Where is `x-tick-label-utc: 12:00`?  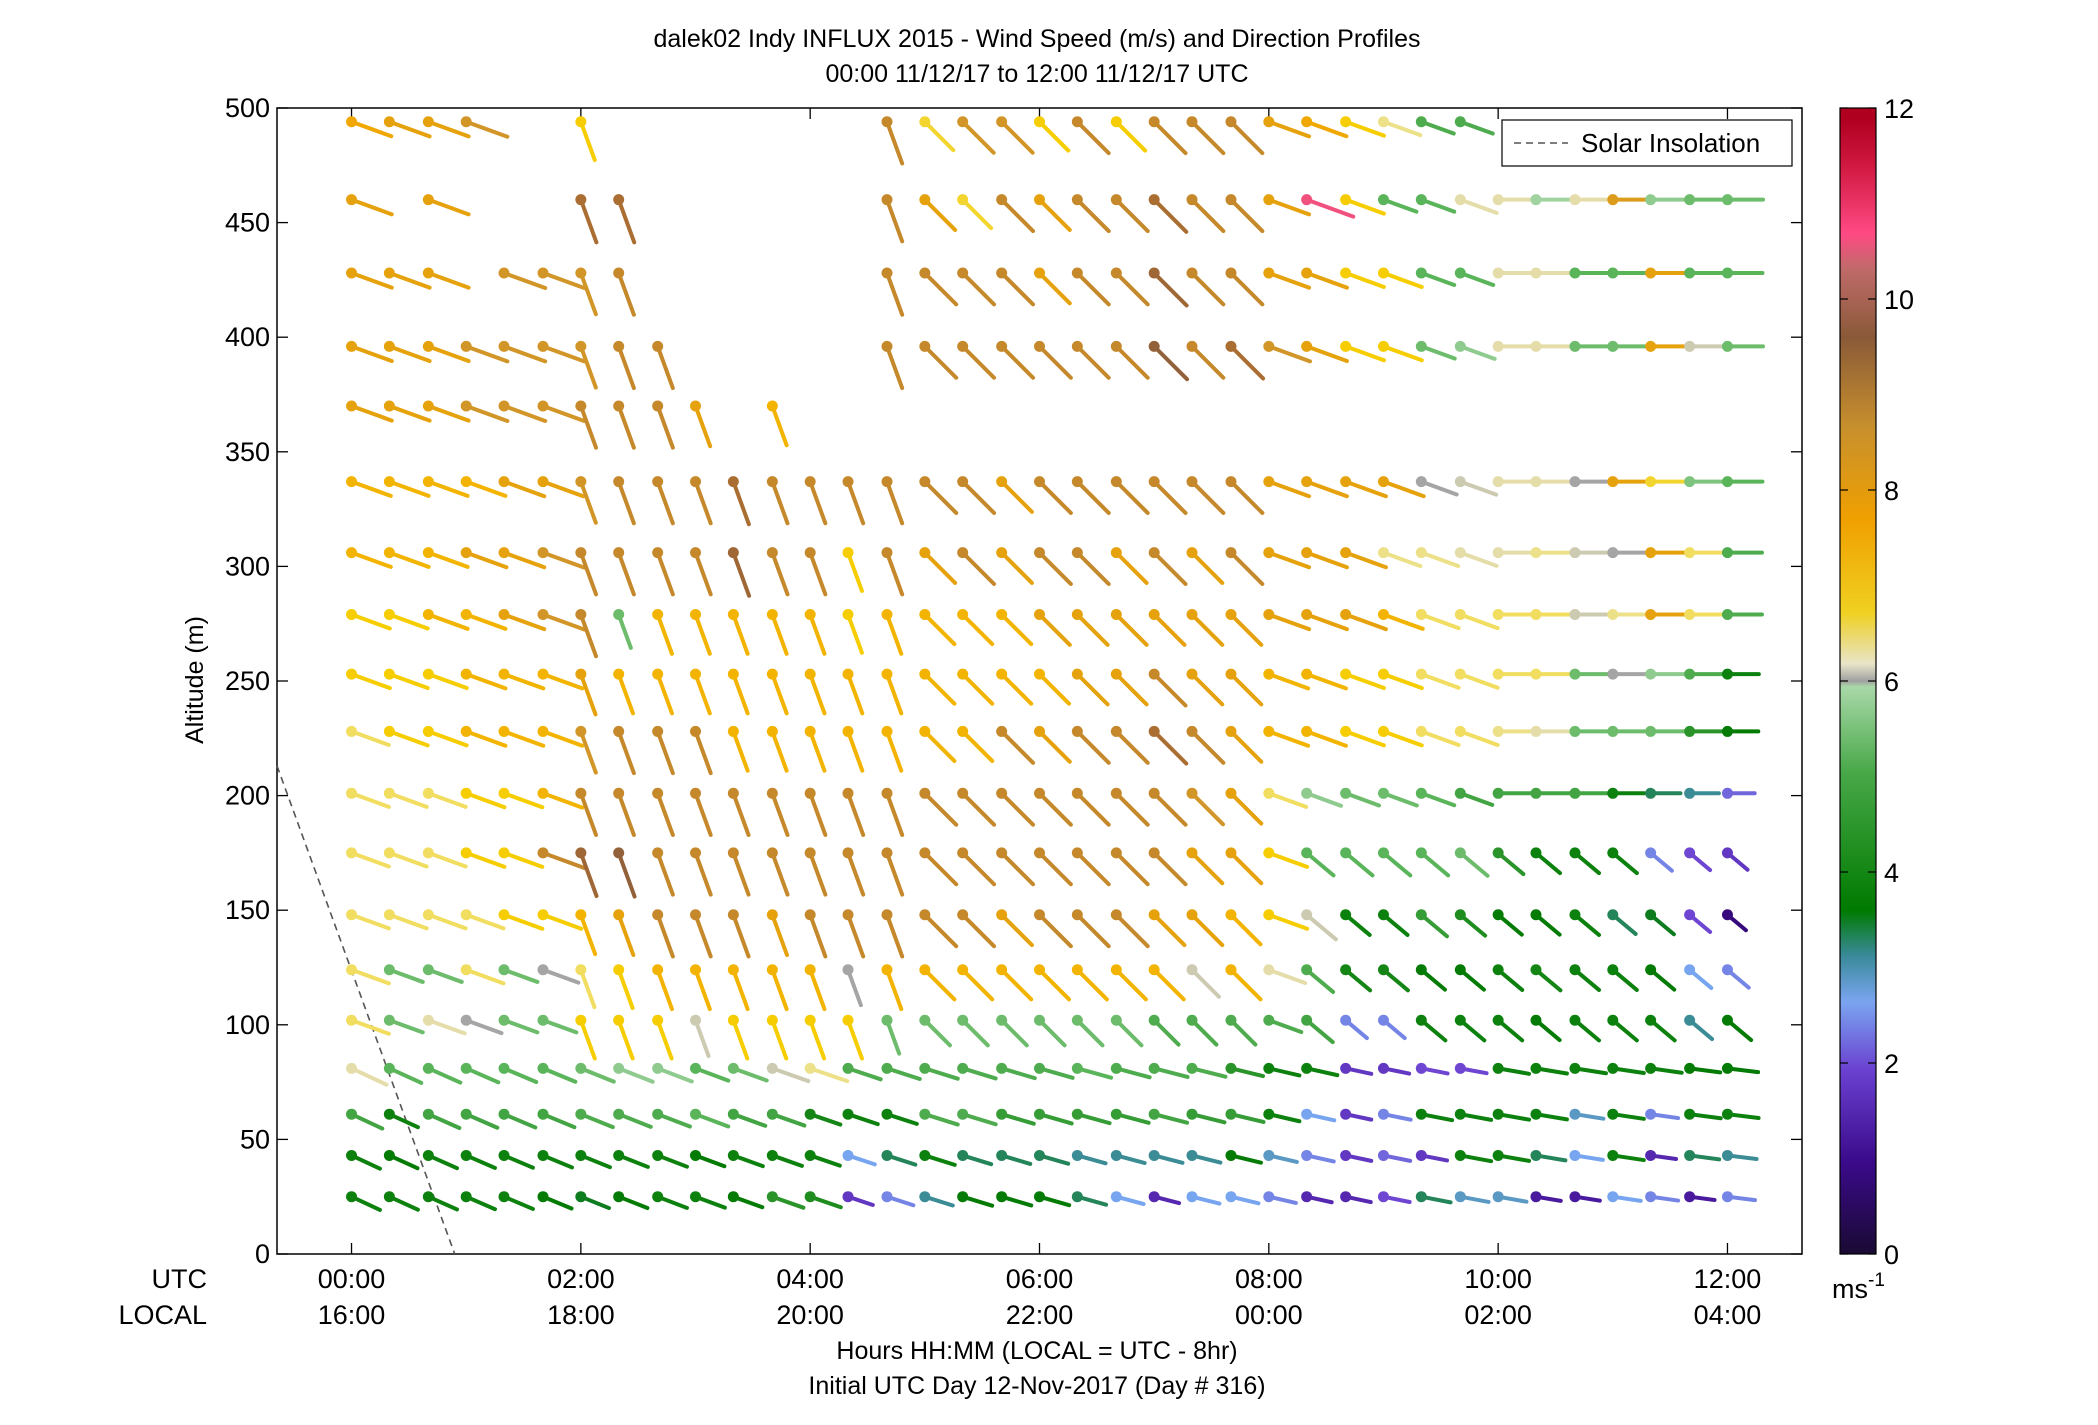 x-tick-label-utc: 12:00 is located at coordinates (1728, 1279).